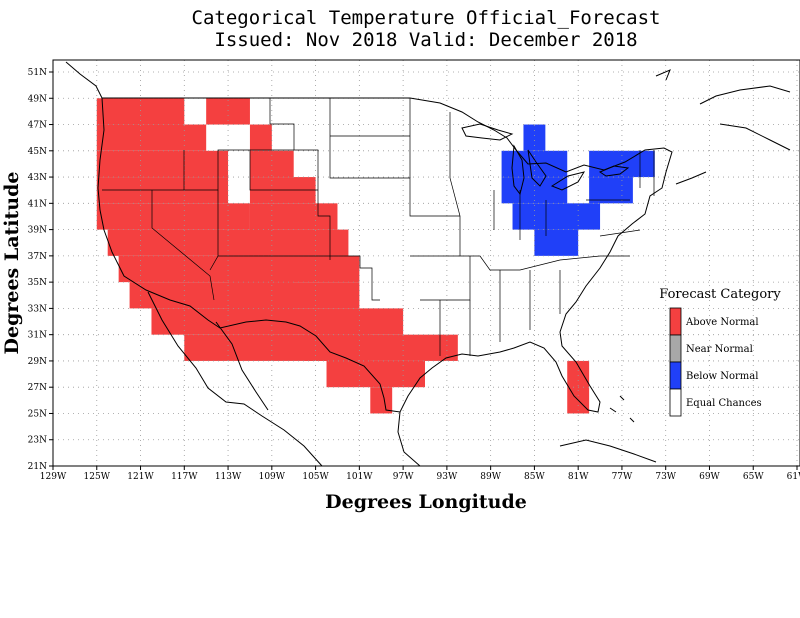  I want to click on y-axis-label: Degrees Latitude, so click(12, 263).